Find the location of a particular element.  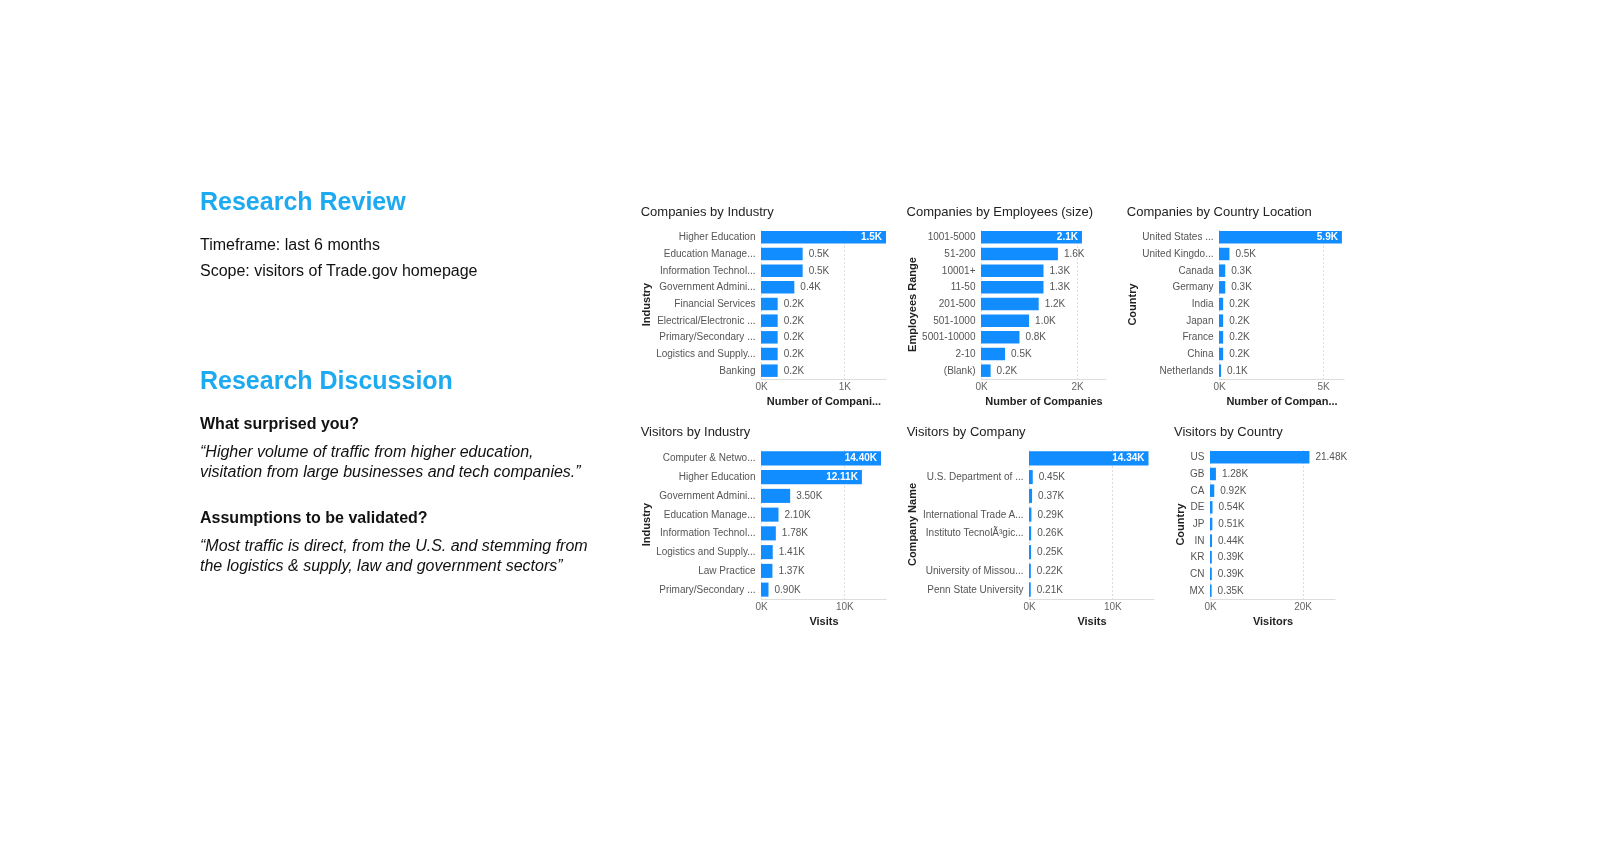

y-tick-label: 5001-10000 is located at coordinates (949, 337).